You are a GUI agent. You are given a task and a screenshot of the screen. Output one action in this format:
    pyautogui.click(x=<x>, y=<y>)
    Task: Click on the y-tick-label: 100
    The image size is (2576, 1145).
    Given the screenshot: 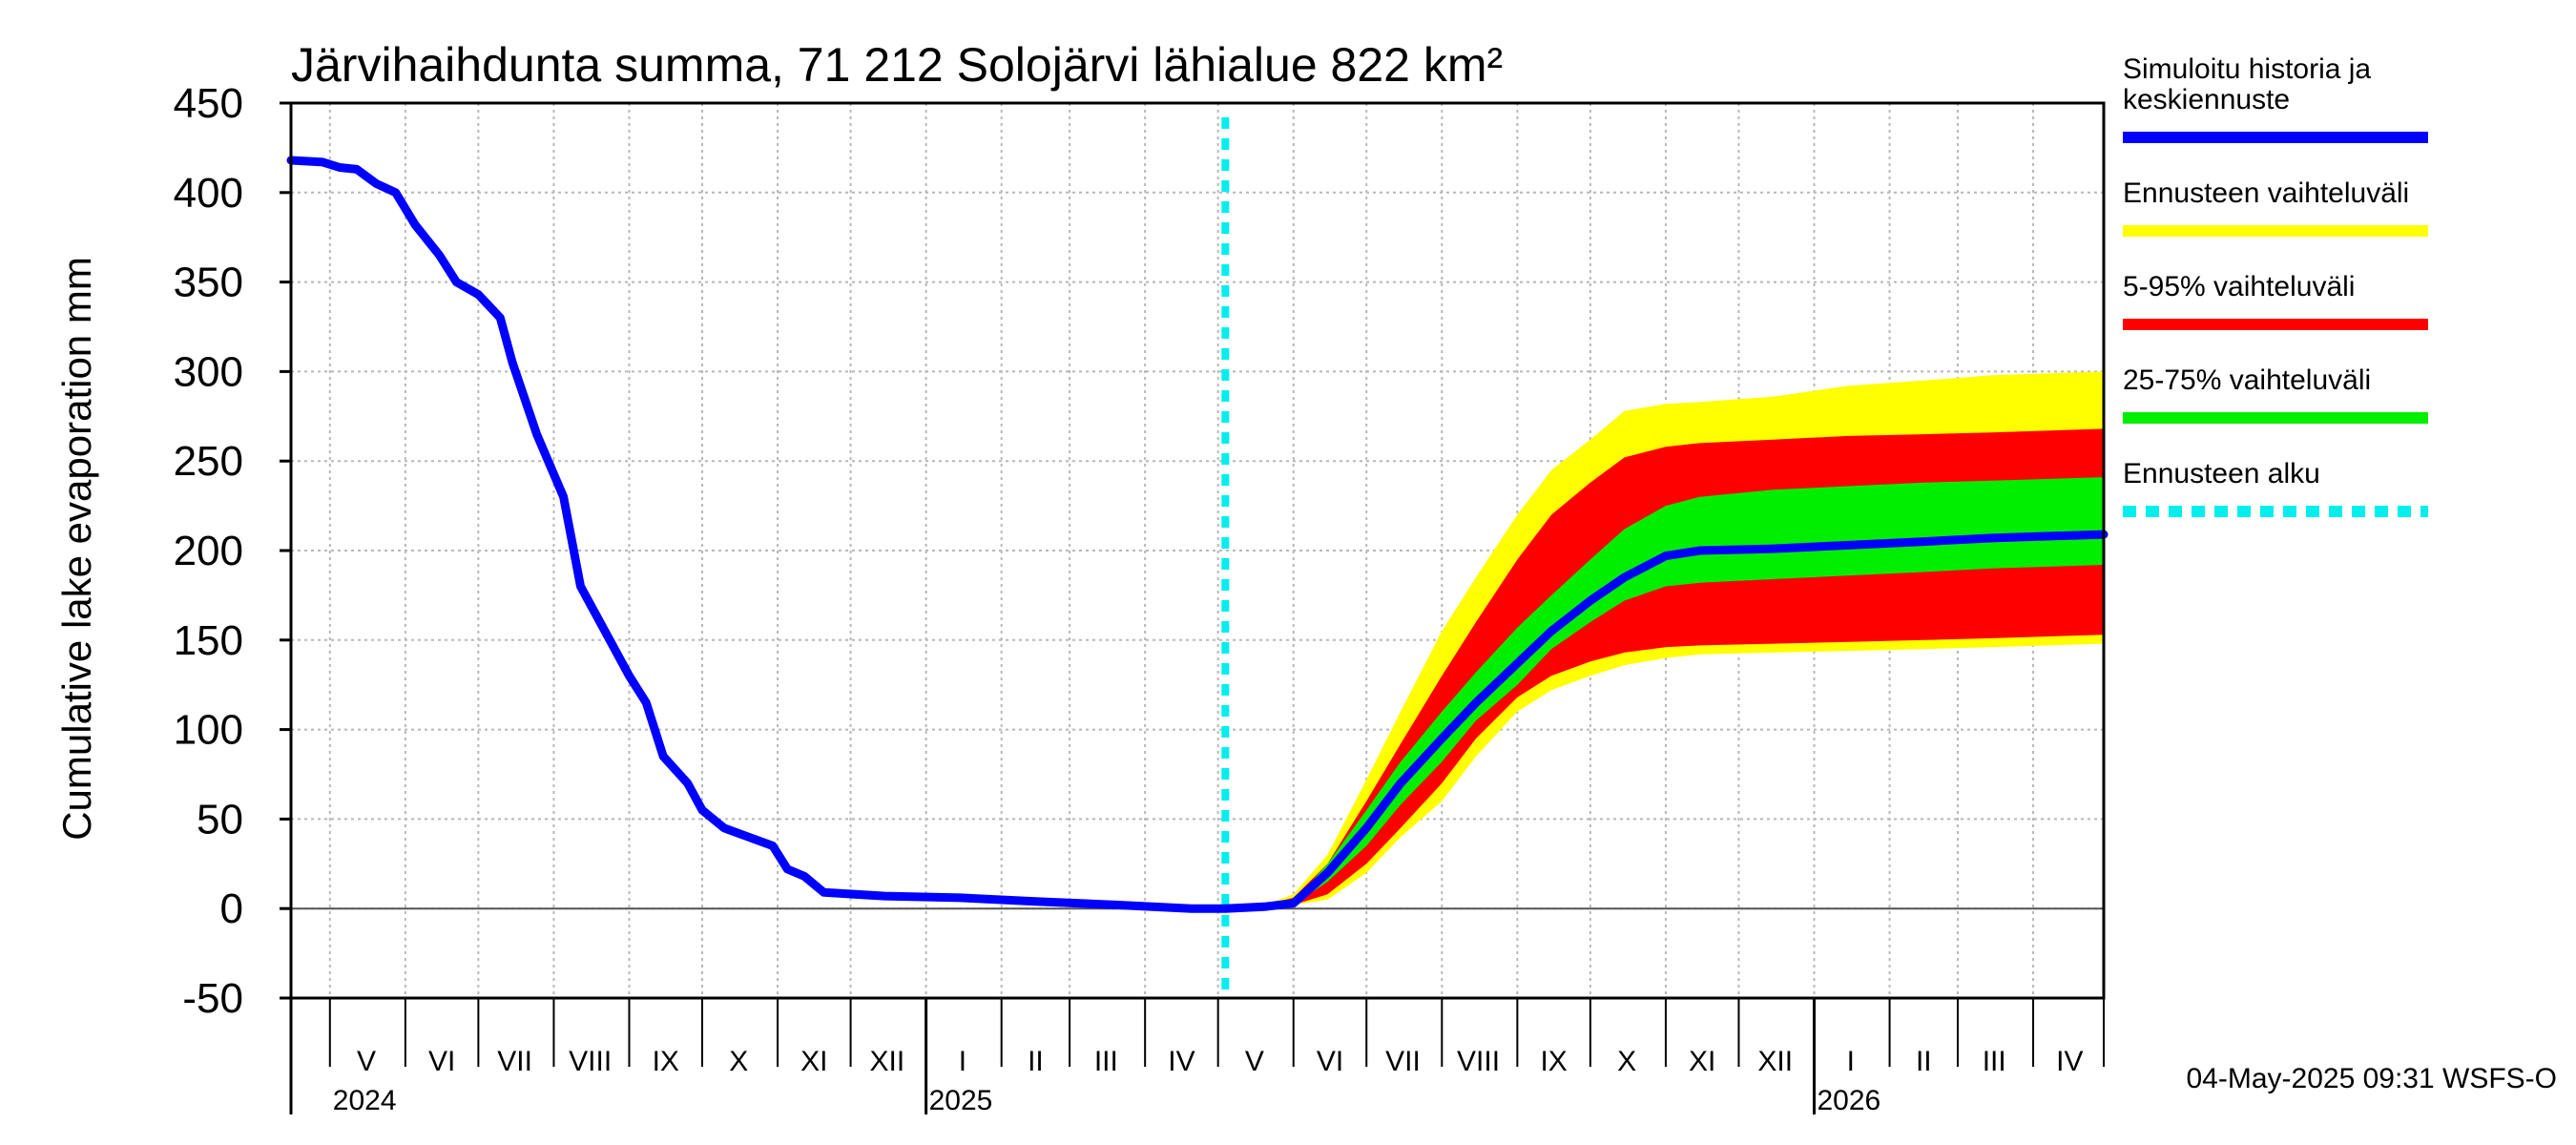 What is the action you would take?
    pyautogui.click(x=208, y=730)
    